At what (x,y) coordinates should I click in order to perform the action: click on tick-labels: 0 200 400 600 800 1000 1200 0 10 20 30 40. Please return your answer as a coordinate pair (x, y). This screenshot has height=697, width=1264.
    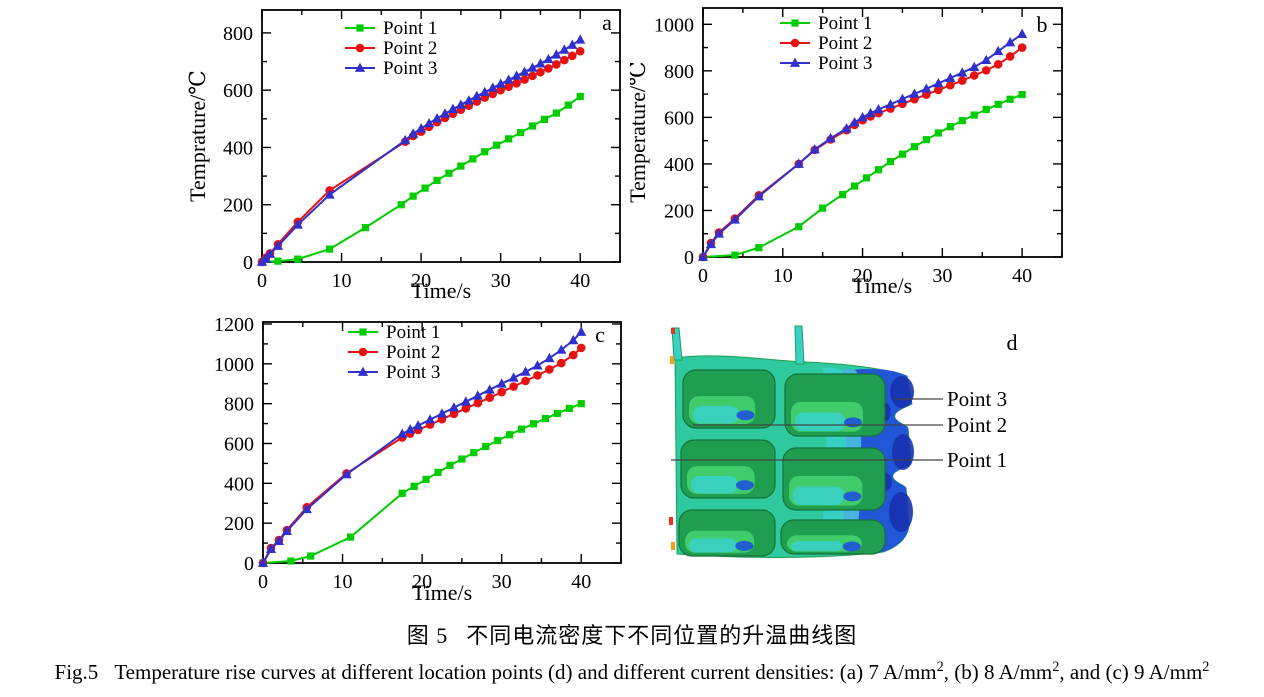
    Looking at the image, I should click on (402, 453).